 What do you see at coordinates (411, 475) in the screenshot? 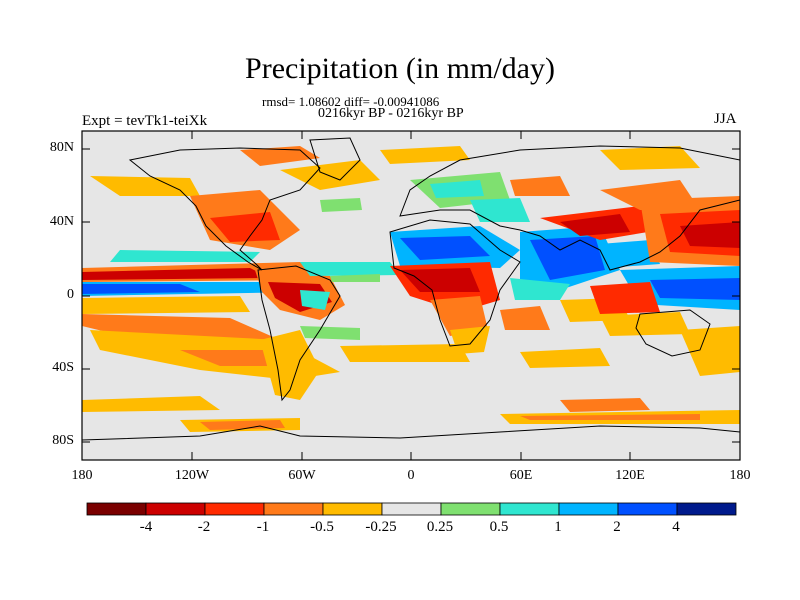
I see `x-tick-label: 0` at bounding box center [411, 475].